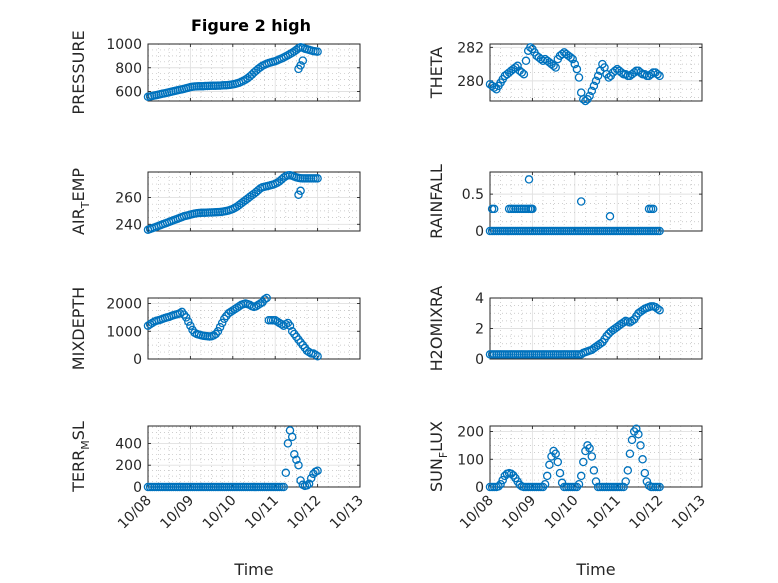  I want to click on subplot-h2omixra: 0 2 4 H2OMIXRA, so click(565, 329).